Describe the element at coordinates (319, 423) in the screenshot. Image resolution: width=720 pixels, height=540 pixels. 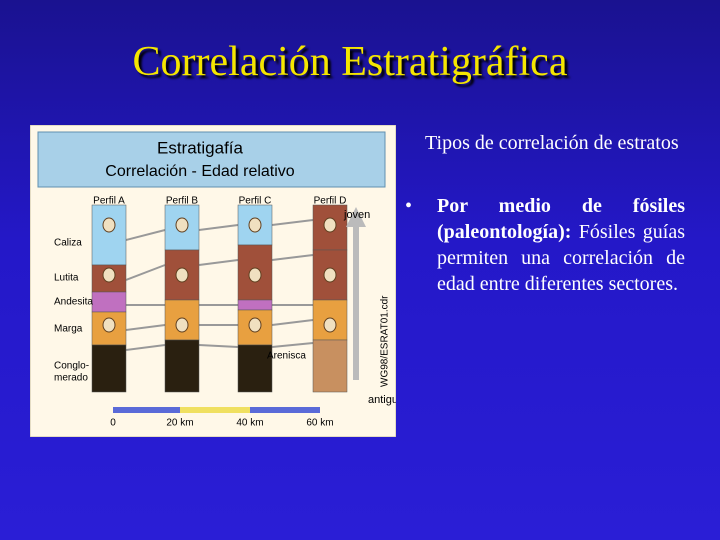
I see `scale-label: 60 km` at that location.